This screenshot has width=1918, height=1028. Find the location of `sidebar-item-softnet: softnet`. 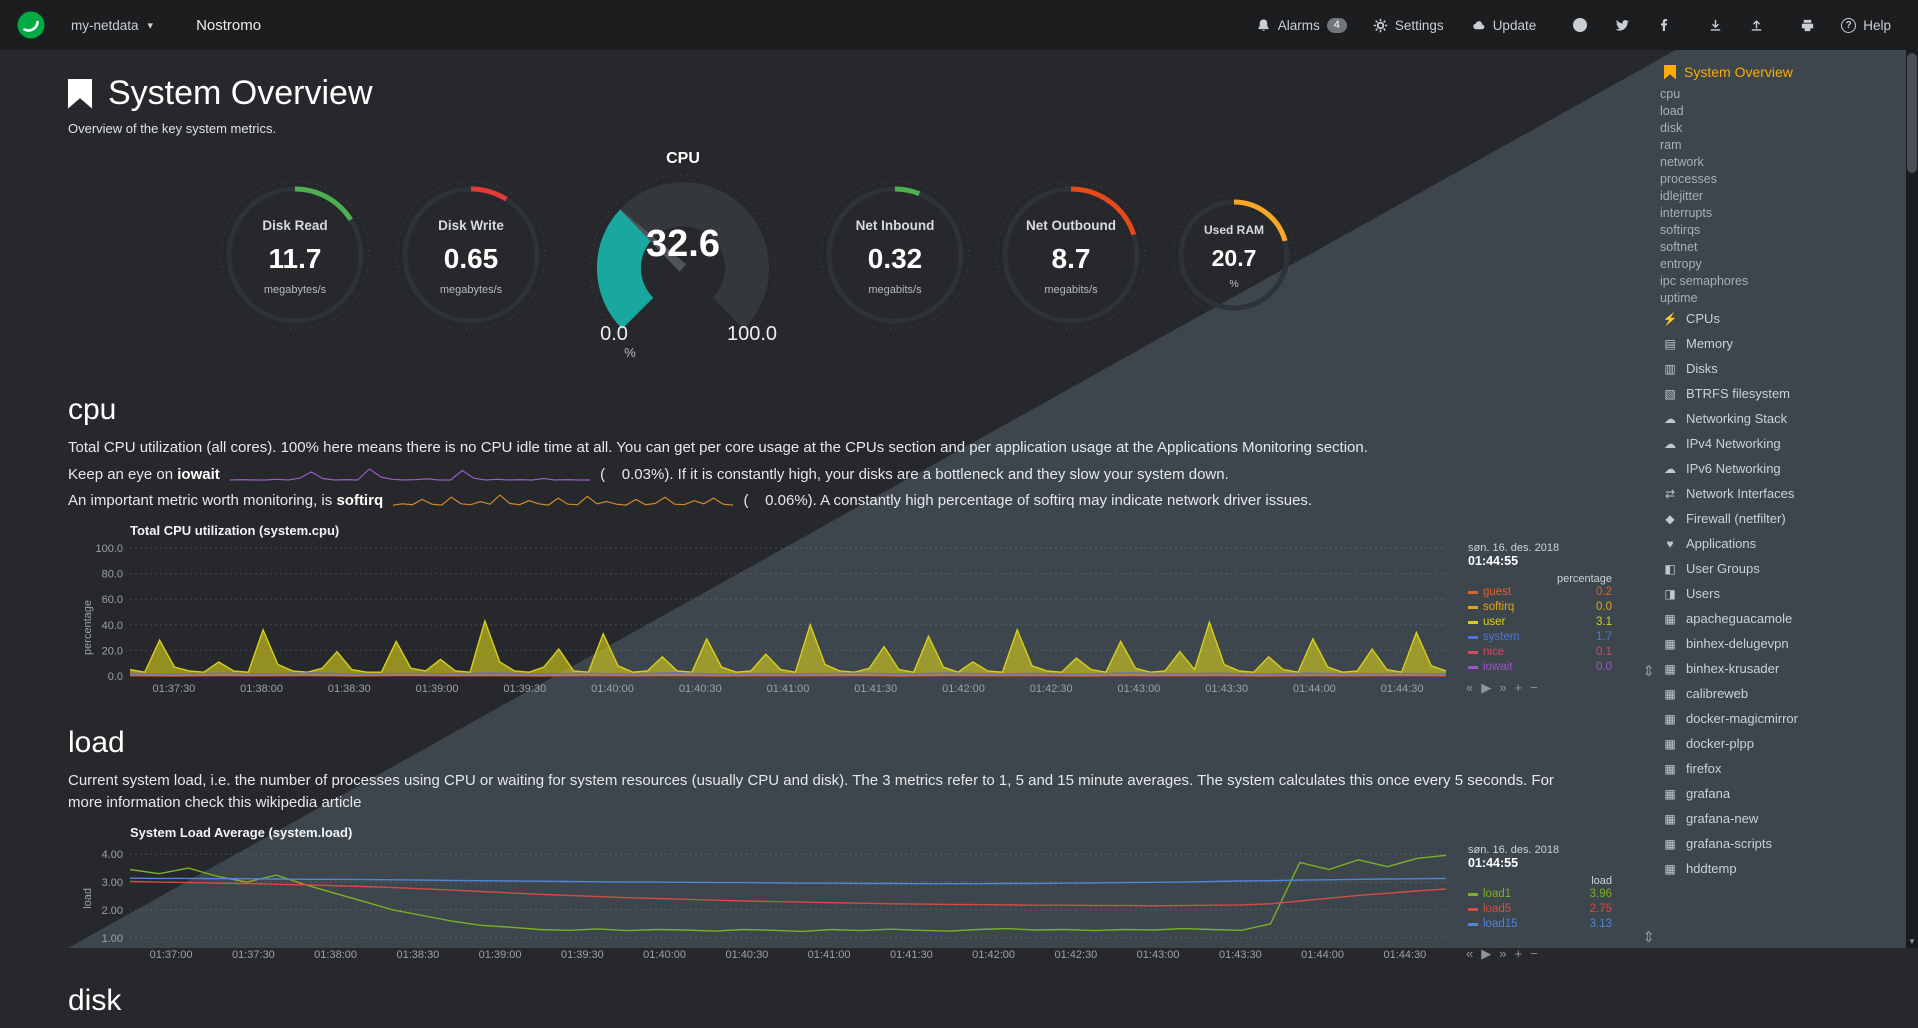

sidebar-item-softnet: softnet is located at coordinates (1783, 246).